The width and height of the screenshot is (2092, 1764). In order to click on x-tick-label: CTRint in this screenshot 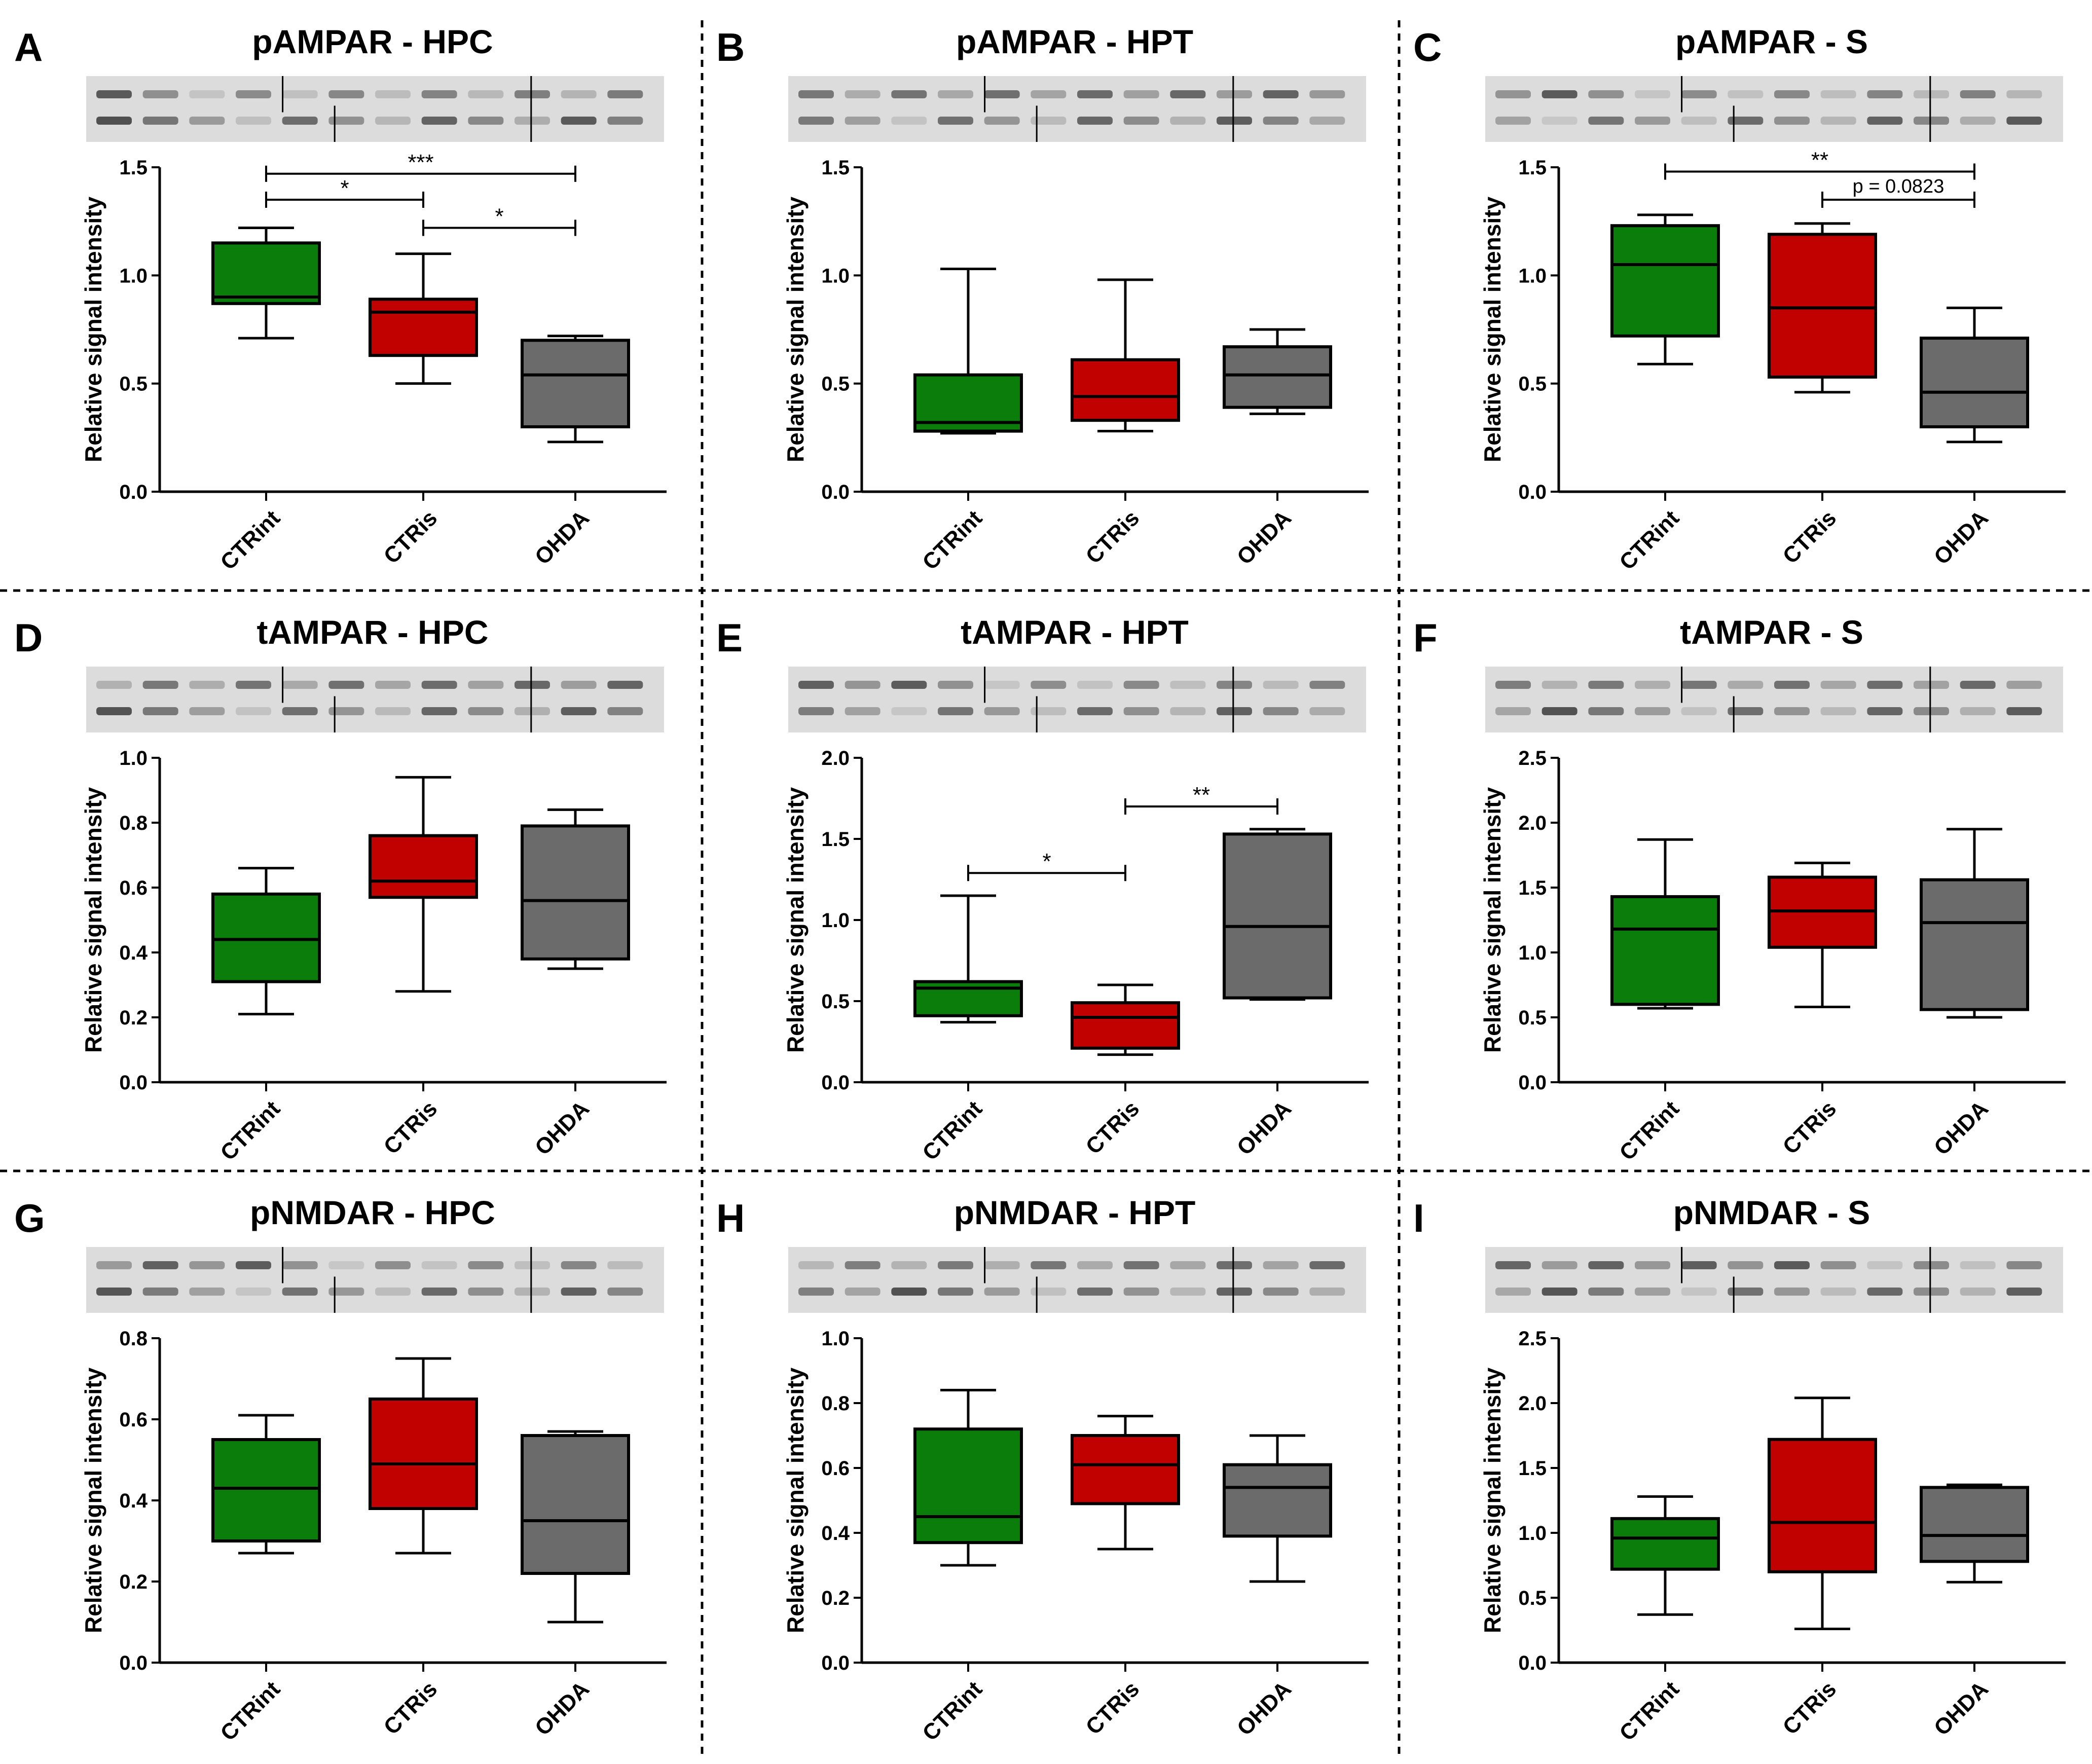, I will do `click(952, 1711)`.